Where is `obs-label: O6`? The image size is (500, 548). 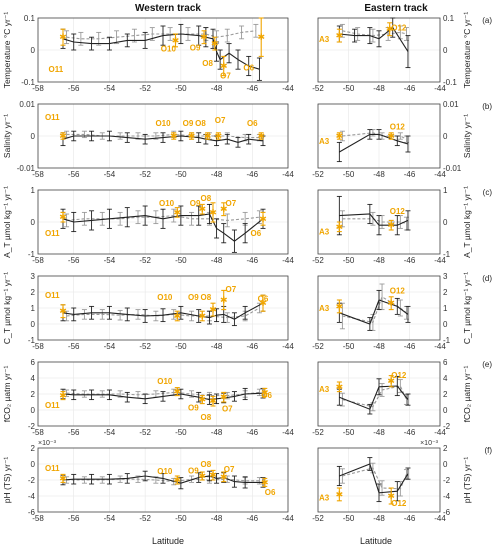 obs-label: O6 is located at coordinates (266, 395).